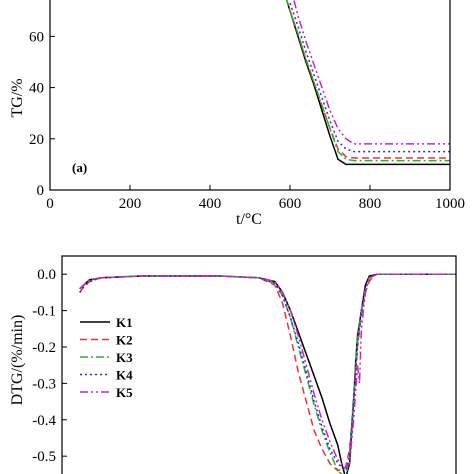  Describe the element at coordinates (450, 204) in the screenshot. I see `tg-xtick-label: 1000` at that location.